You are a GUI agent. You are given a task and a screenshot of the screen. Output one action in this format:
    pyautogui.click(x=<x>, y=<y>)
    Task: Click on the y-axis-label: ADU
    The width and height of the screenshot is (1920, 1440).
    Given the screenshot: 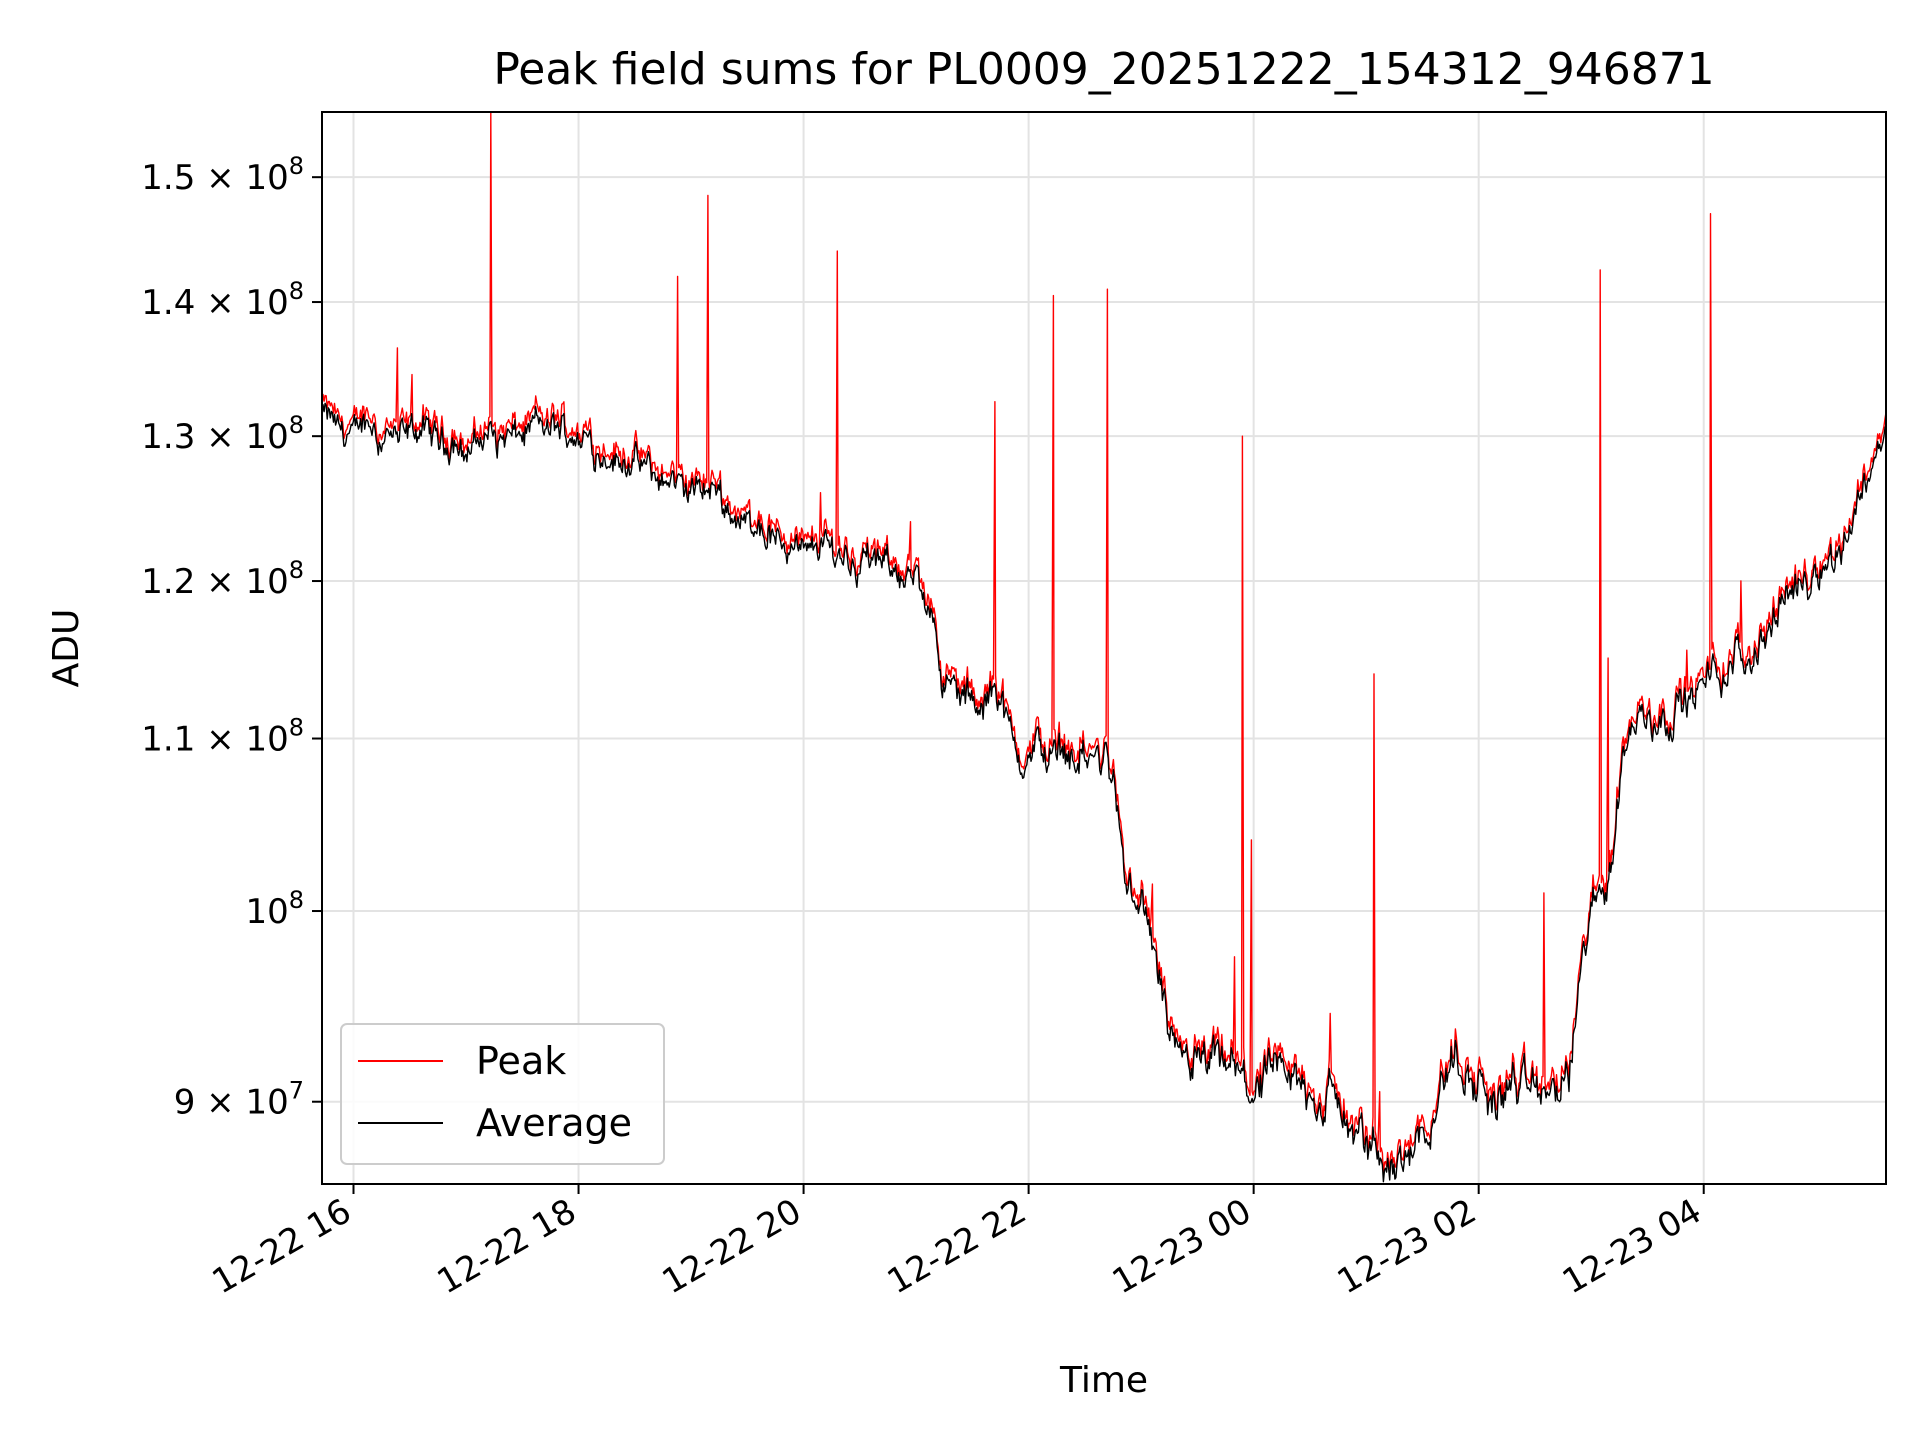 What is the action you would take?
    pyautogui.click(x=66, y=648)
    